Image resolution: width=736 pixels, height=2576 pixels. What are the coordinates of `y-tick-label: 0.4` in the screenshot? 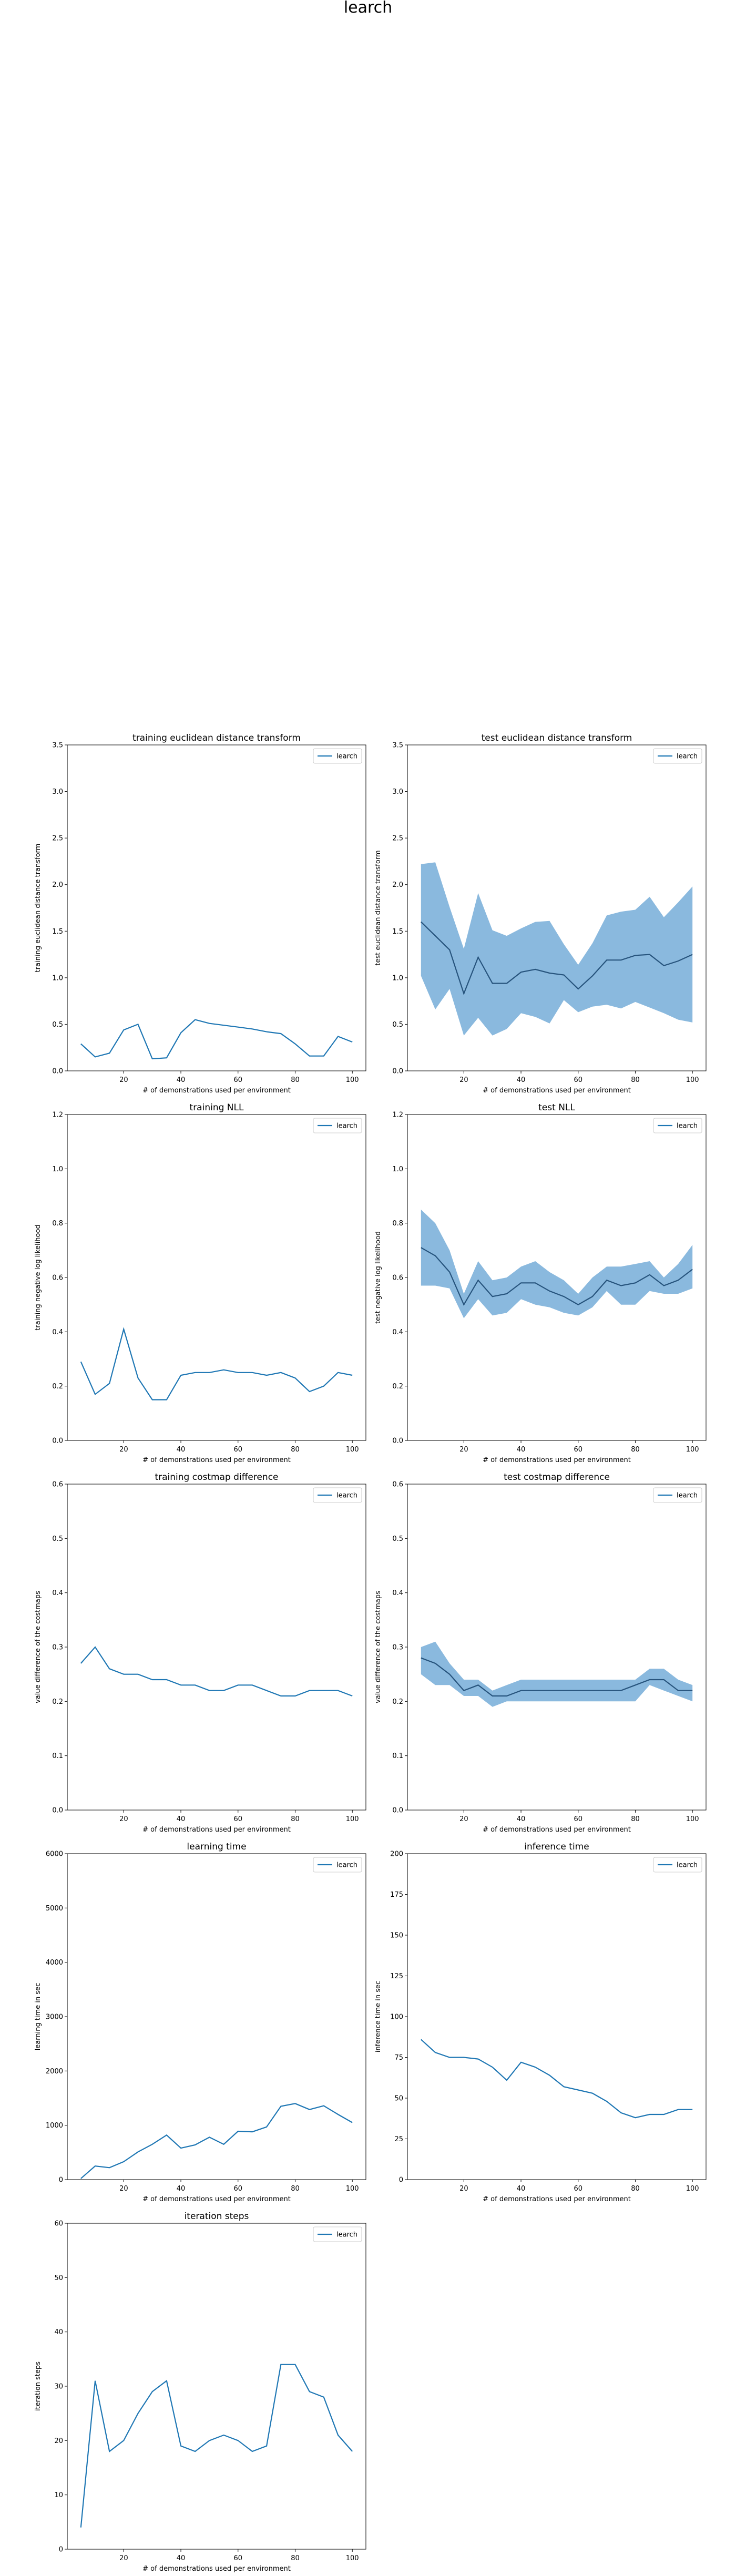 It's located at (397, 1593).